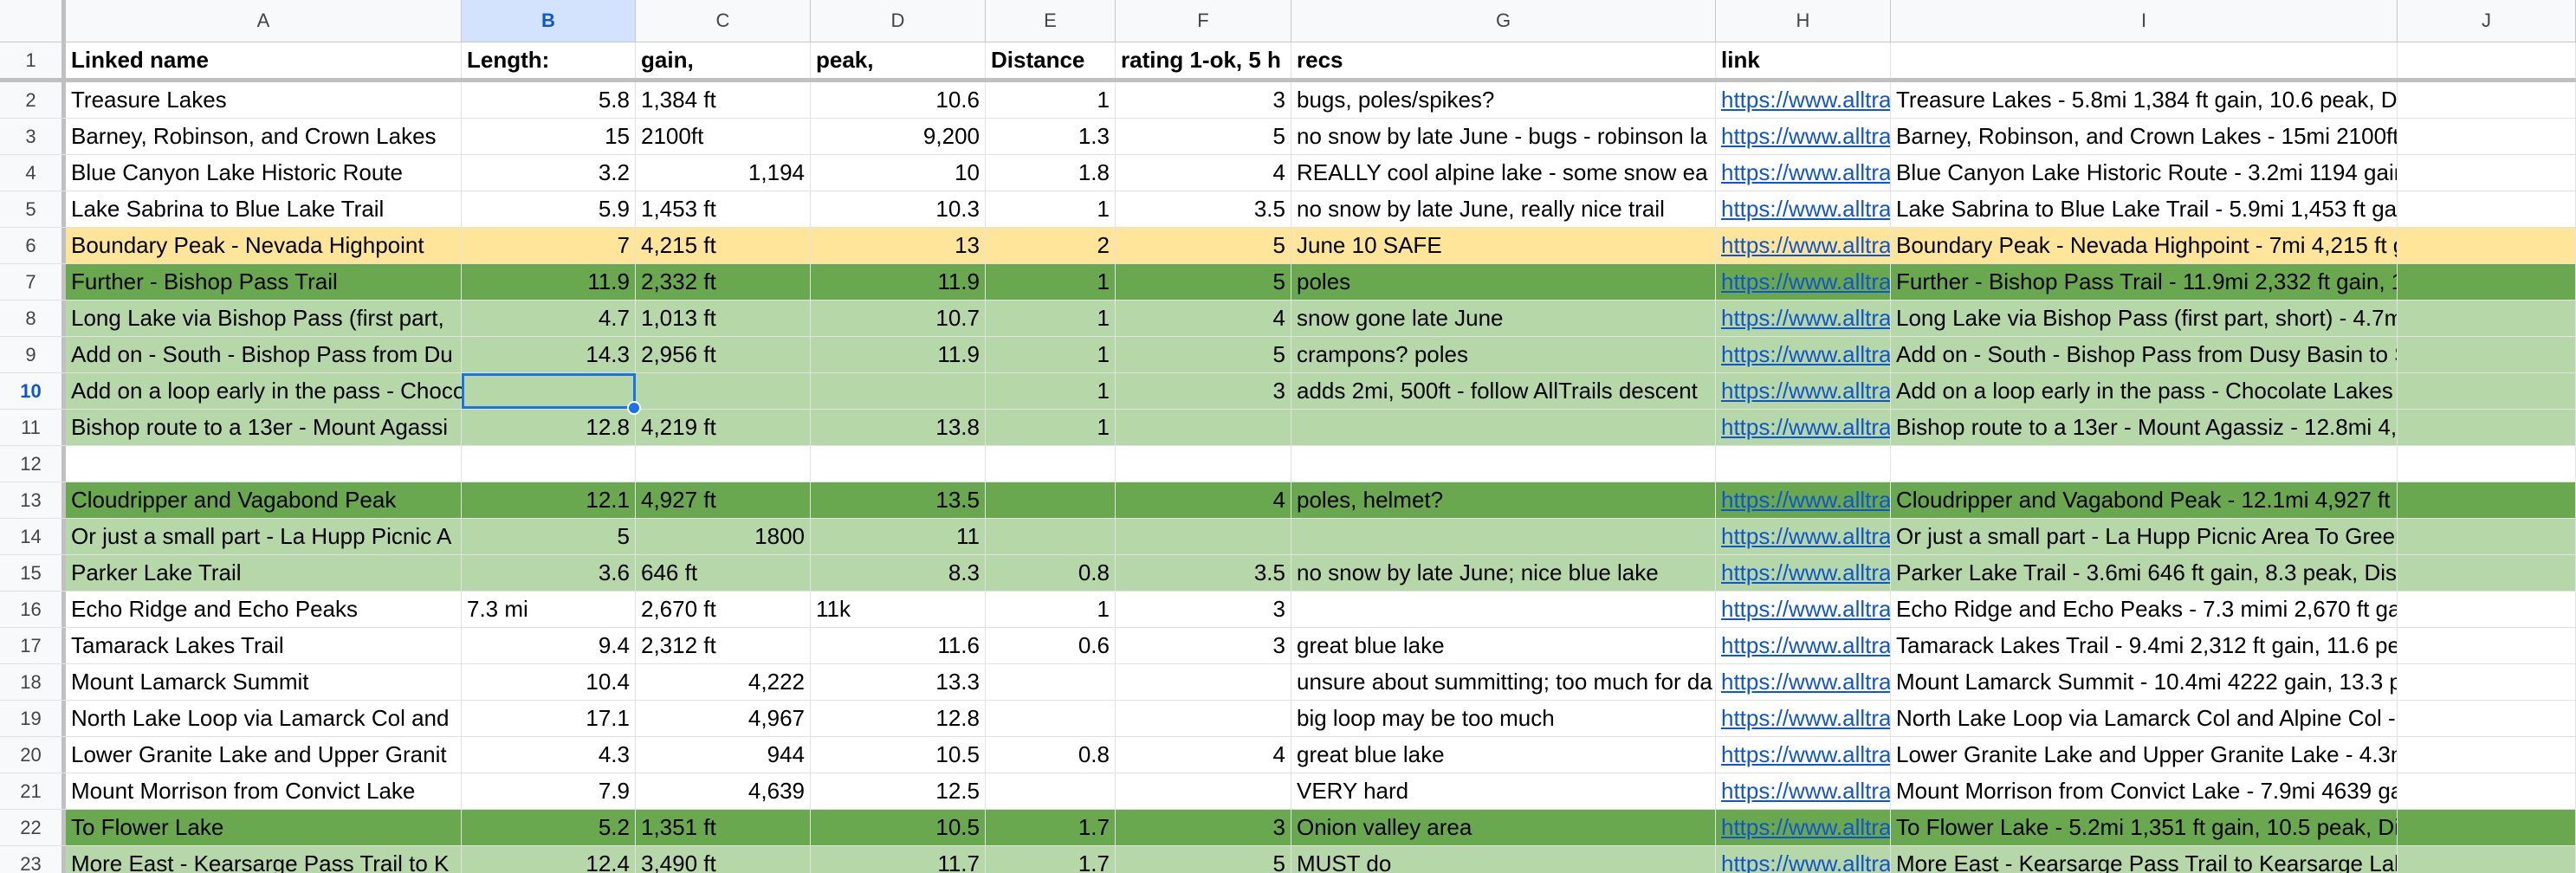 Image resolution: width=2576 pixels, height=873 pixels. What do you see at coordinates (1503, 859) in the screenshot?
I see `cell-g23: MUST do` at bounding box center [1503, 859].